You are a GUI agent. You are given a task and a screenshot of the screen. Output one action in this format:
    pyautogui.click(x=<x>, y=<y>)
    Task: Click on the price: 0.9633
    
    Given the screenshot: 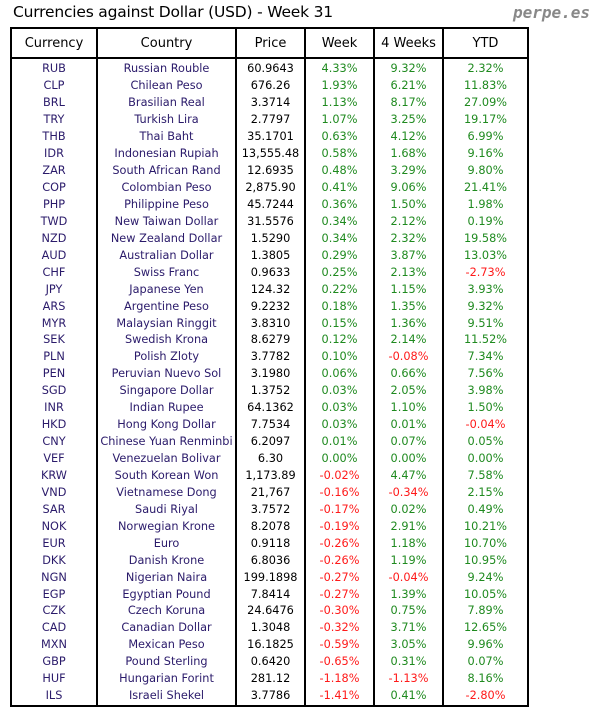 What is the action you would take?
    pyautogui.click(x=270, y=273)
    